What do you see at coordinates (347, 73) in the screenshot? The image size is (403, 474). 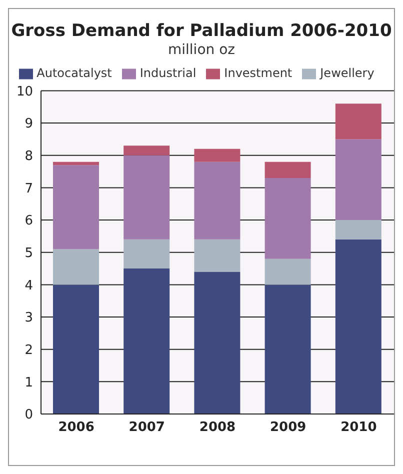 I see `legend-label: Jewellery` at bounding box center [347, 73].